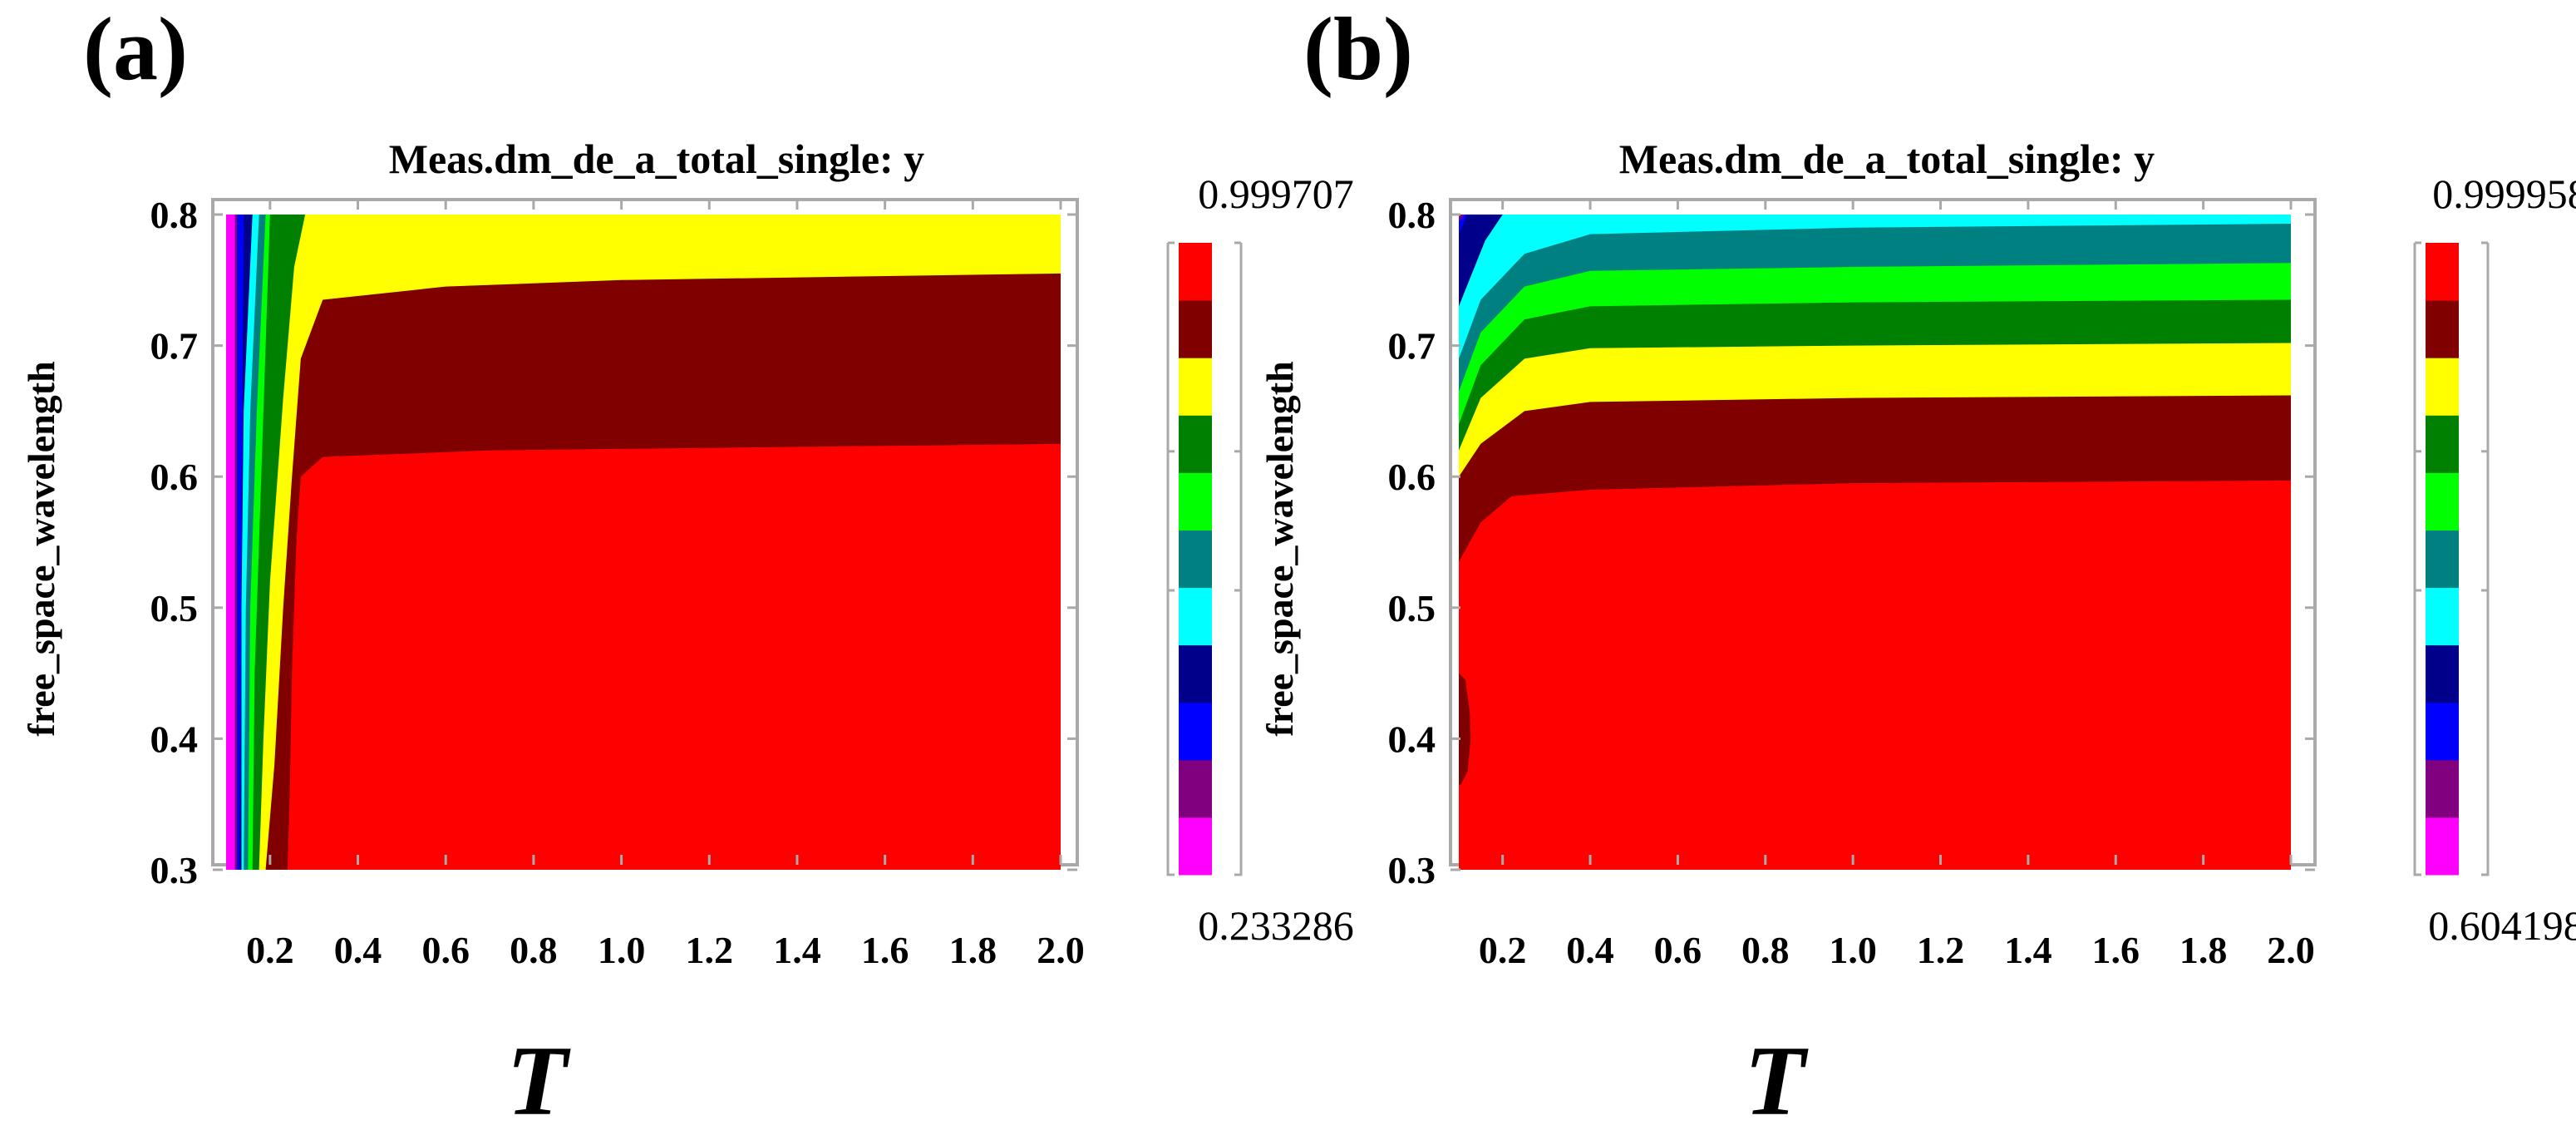 This screenshot has height=1140, width=2576. What do you see at coordinates (2502, 926) in the screenshot?
I see `colorbar-min-label: 0.604198` at bounding box center [2502, 926].